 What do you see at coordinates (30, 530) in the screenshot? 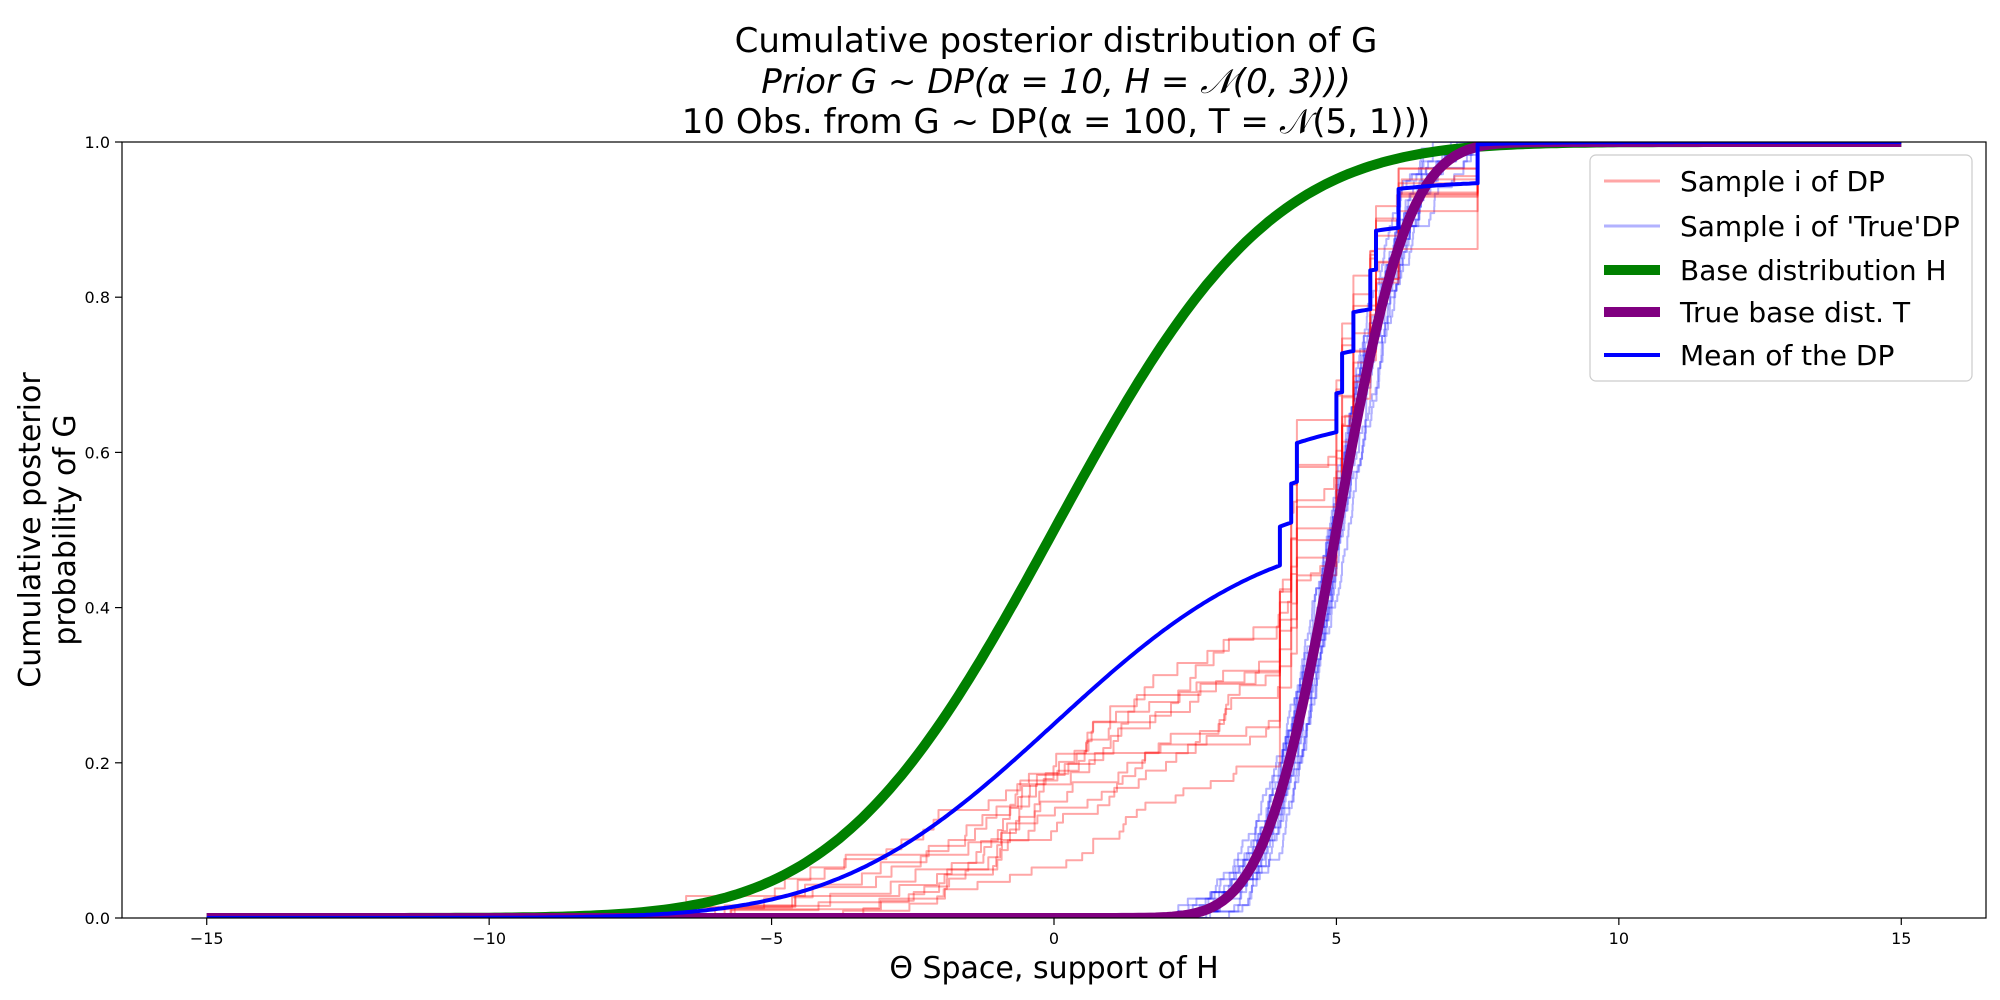
I see `y-axis-label-line-1: Cumulative posterior` at bounding box center [30, 530].